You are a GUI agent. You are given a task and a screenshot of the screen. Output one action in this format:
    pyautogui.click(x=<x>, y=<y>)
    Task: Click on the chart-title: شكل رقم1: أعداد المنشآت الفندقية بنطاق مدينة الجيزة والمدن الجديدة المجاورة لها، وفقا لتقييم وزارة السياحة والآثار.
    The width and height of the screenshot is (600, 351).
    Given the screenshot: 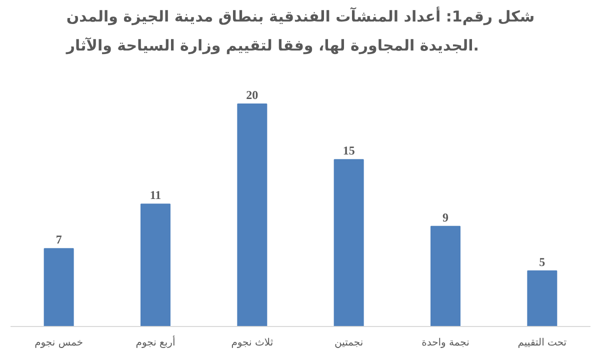 What is the action you would take?
    pyautogui.click(x=300, y=30)
    